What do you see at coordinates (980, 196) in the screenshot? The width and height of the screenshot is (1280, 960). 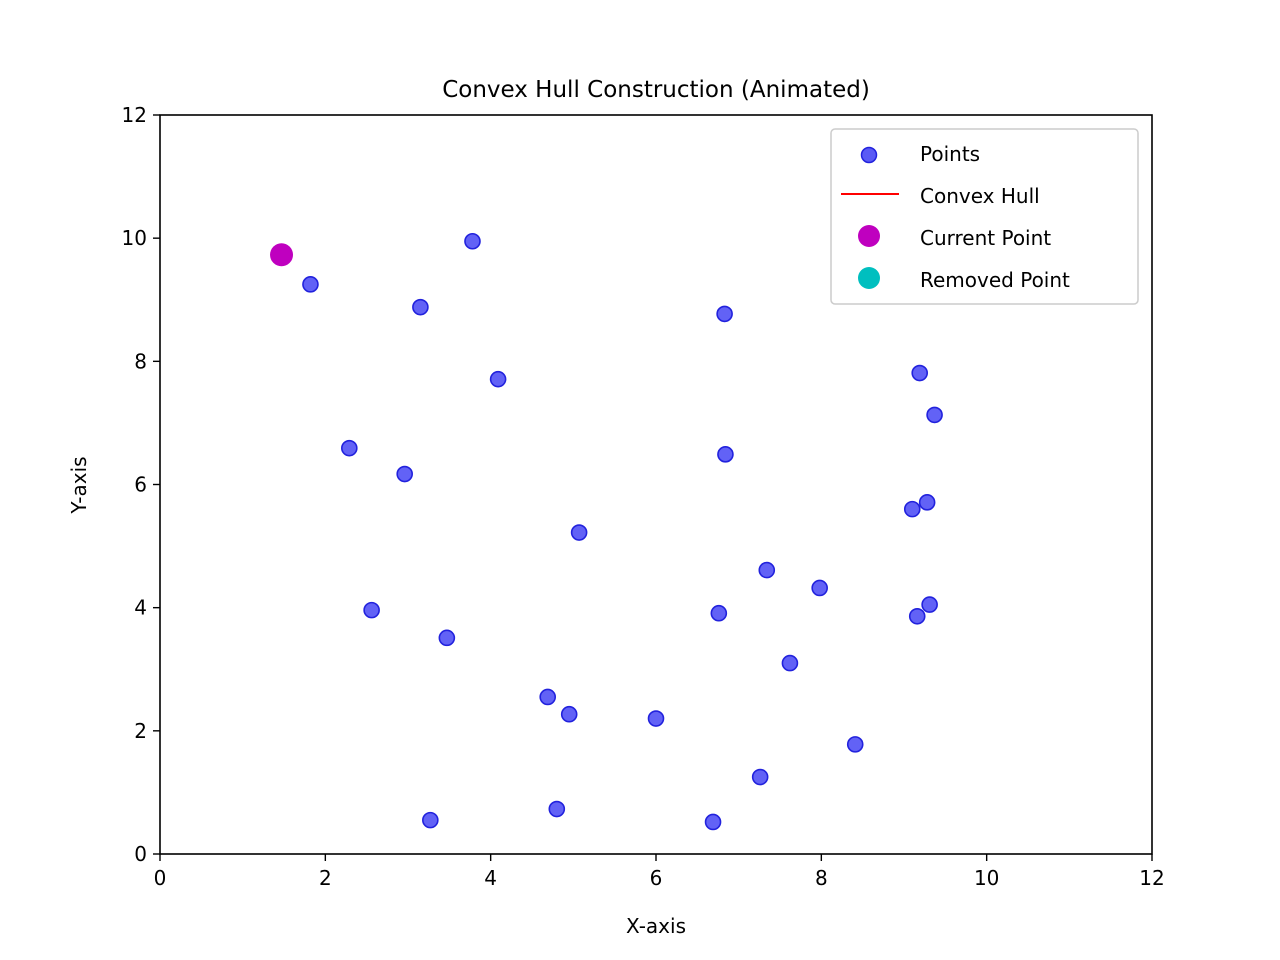 I see `legend-convex-hull-label: Convex Hull` at bounding box center [980, 196].